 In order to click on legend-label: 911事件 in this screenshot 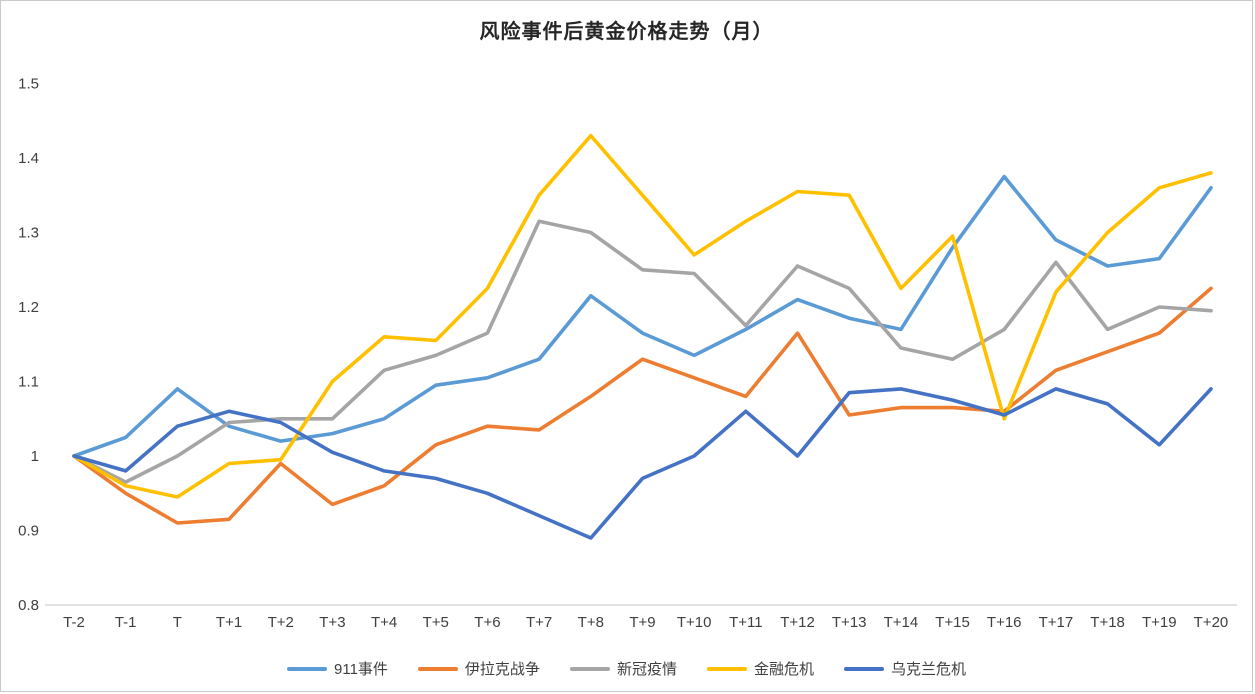, I will do `click(361, 669)`.